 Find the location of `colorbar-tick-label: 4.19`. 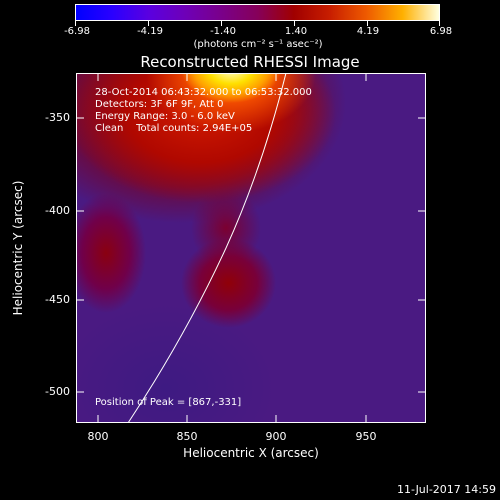

colorbar-tick-label: 4.19 is located at coordinates (368, 31).